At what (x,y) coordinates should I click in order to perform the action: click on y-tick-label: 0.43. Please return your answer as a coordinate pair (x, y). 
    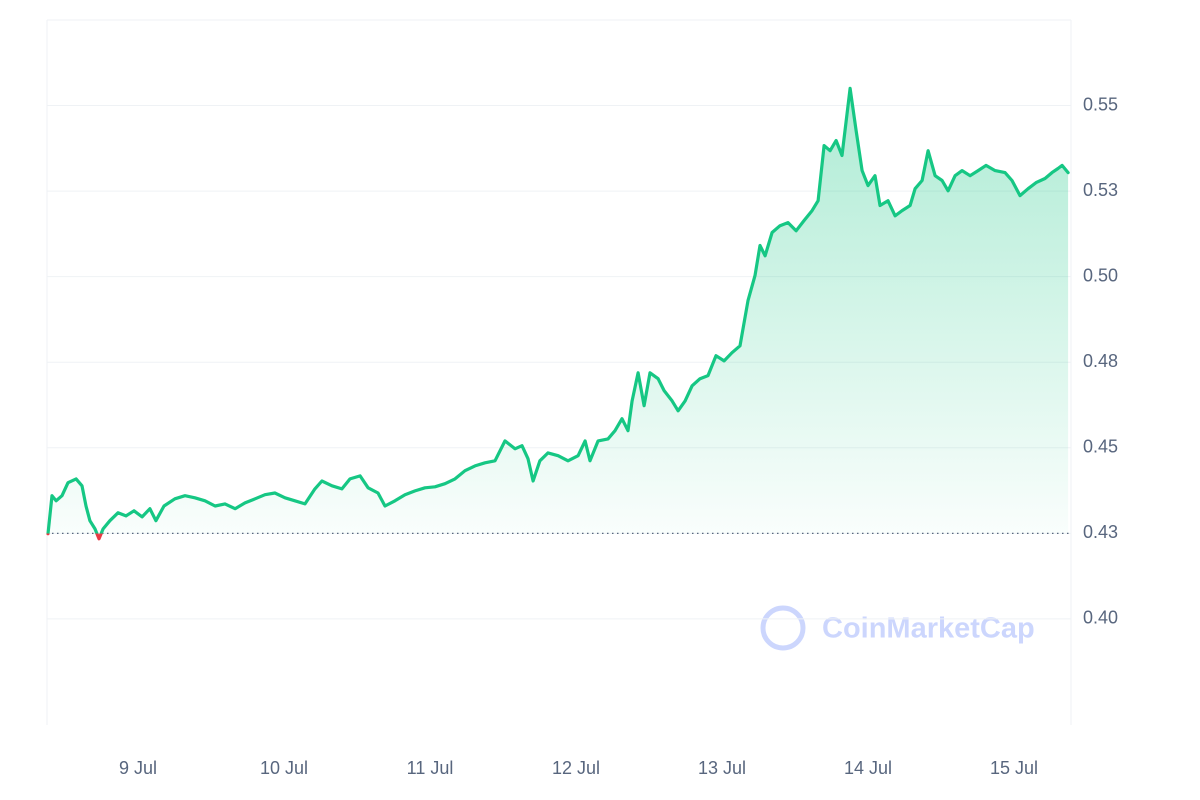
    Looking at the image, I should click on (1100, 532).